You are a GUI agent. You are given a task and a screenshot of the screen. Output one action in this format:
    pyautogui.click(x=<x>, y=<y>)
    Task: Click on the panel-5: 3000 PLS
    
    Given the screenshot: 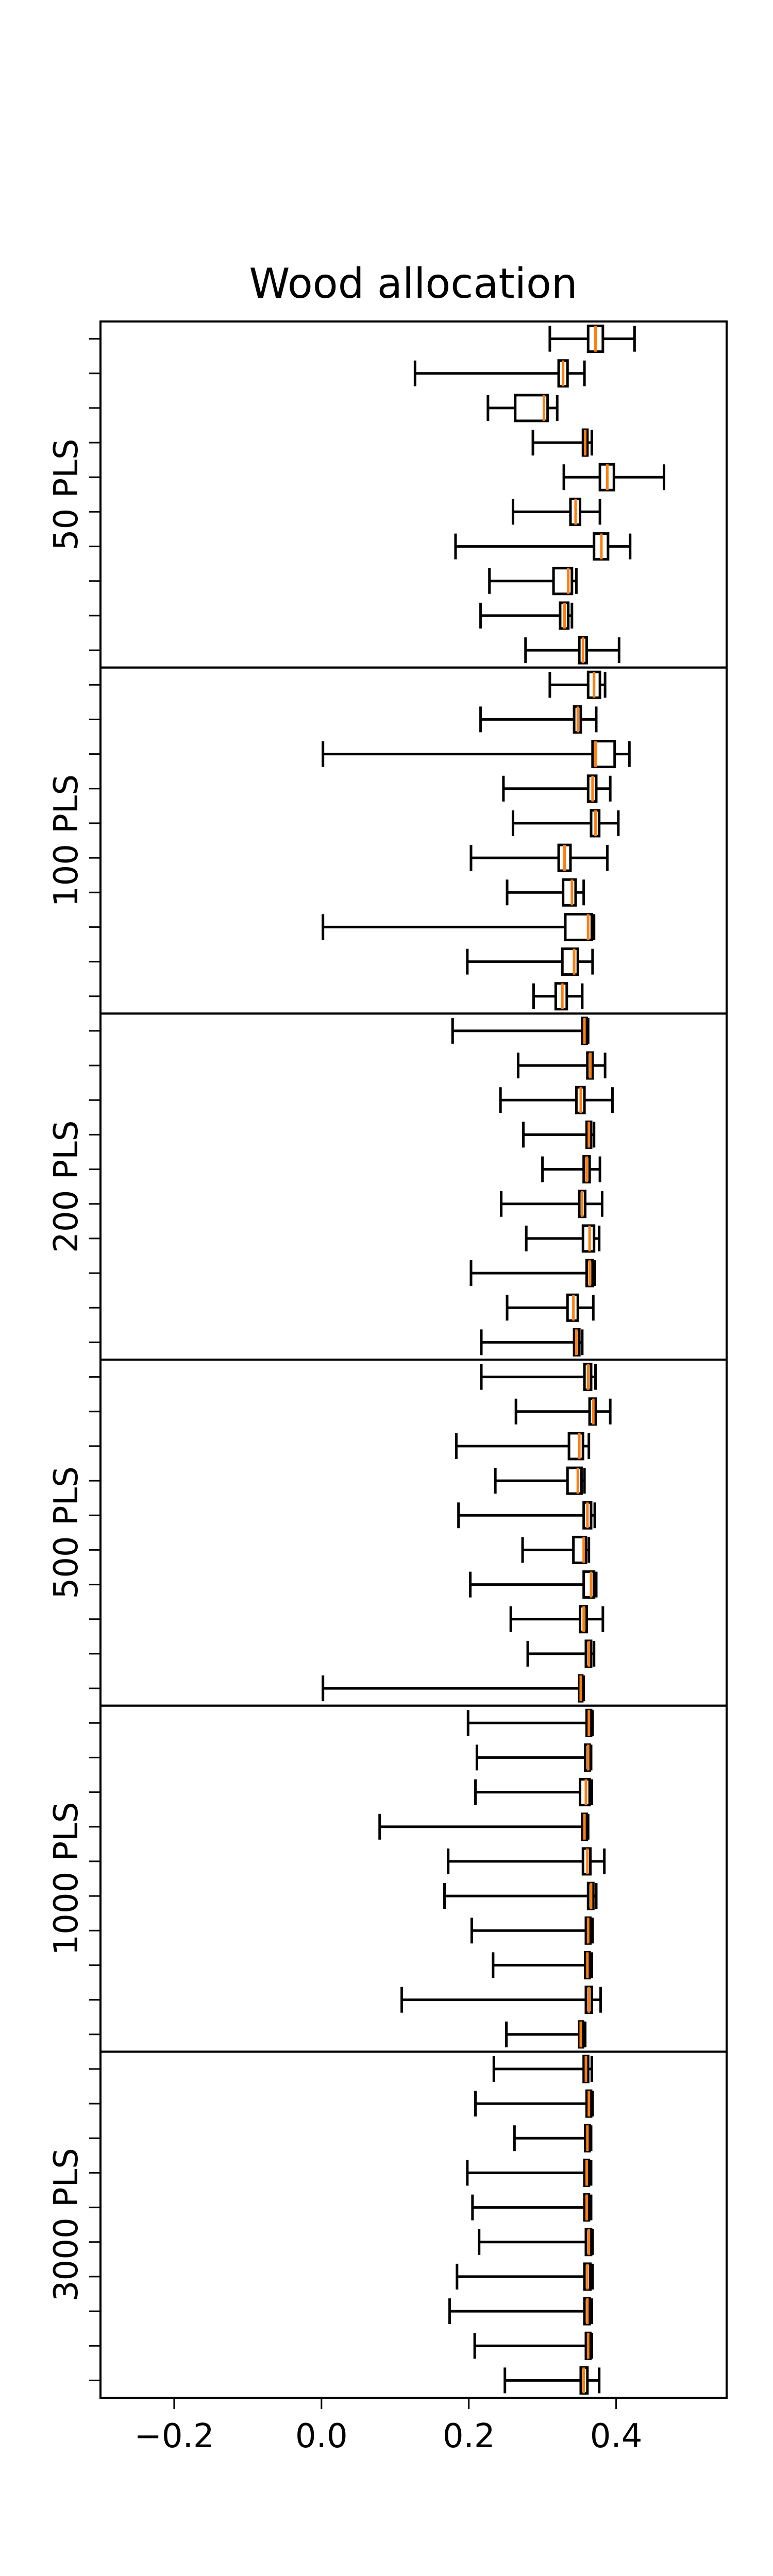 What is the action you would take?
    pyautogui.click(x=387, y=2224)
    